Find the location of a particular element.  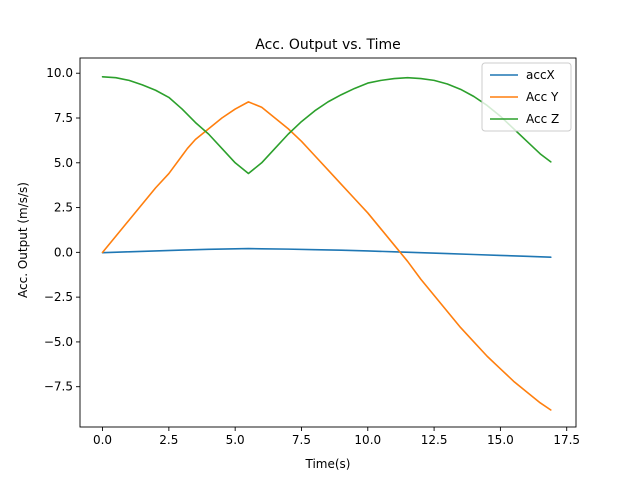

x-tick-label: 2.5 is located at coordinates (168, 440).